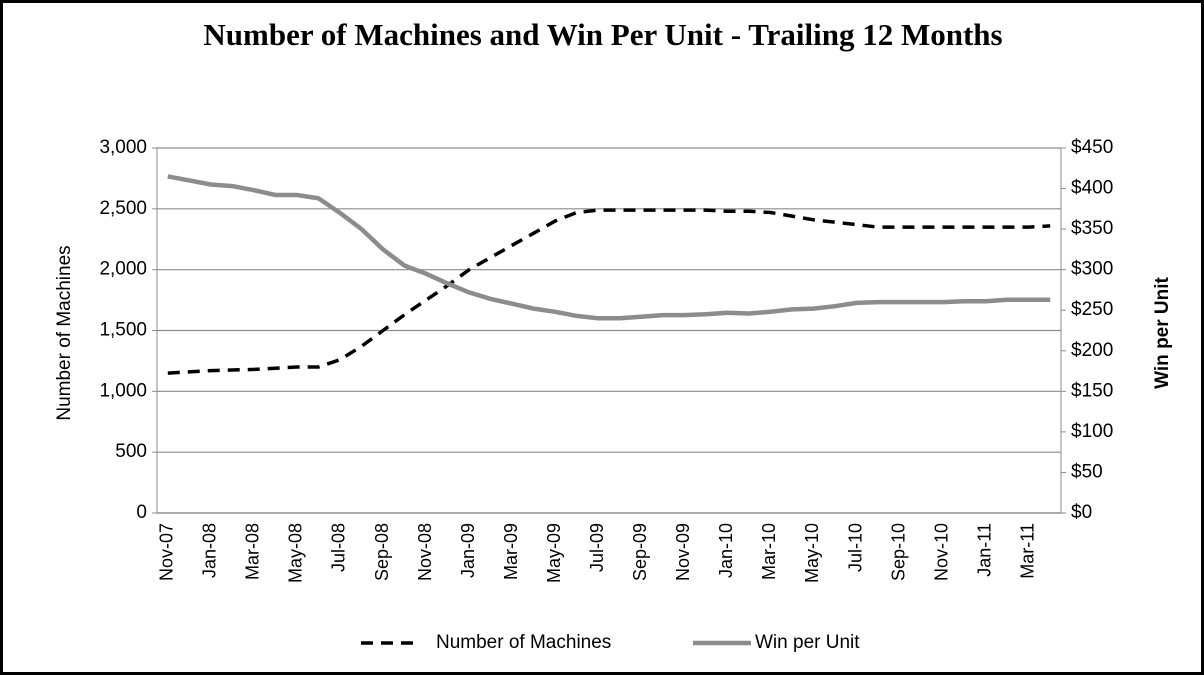 This screenshot has width=1204, height=675. Describe the element at coordinates (468, 550) in the screenshot. I see `x-tick-label: Jan-09` at that location.